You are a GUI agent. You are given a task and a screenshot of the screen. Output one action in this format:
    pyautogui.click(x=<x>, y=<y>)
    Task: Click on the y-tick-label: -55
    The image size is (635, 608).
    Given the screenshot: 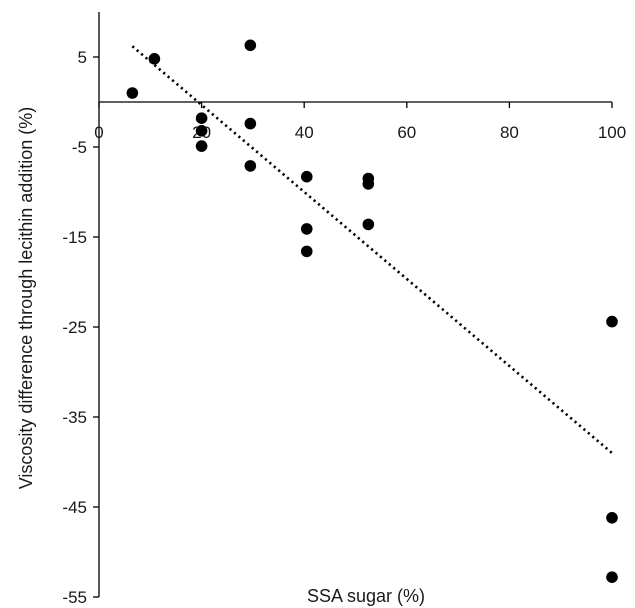 What is the action you would take?
    pyautogui.click(x=74, y=597)
    